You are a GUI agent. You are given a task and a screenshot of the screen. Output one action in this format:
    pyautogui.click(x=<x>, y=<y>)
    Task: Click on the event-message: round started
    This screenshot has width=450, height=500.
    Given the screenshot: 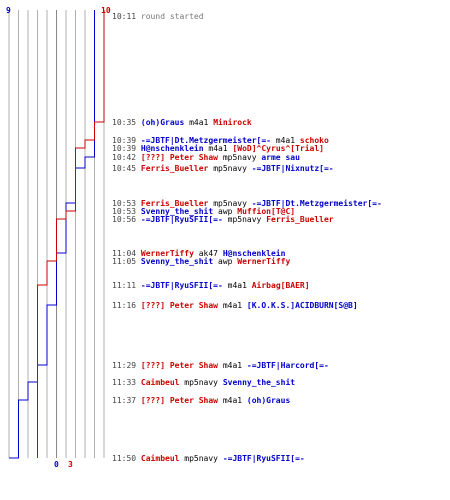 What is the action you would take?
    pyautogui.click(x=172, y=16)
    